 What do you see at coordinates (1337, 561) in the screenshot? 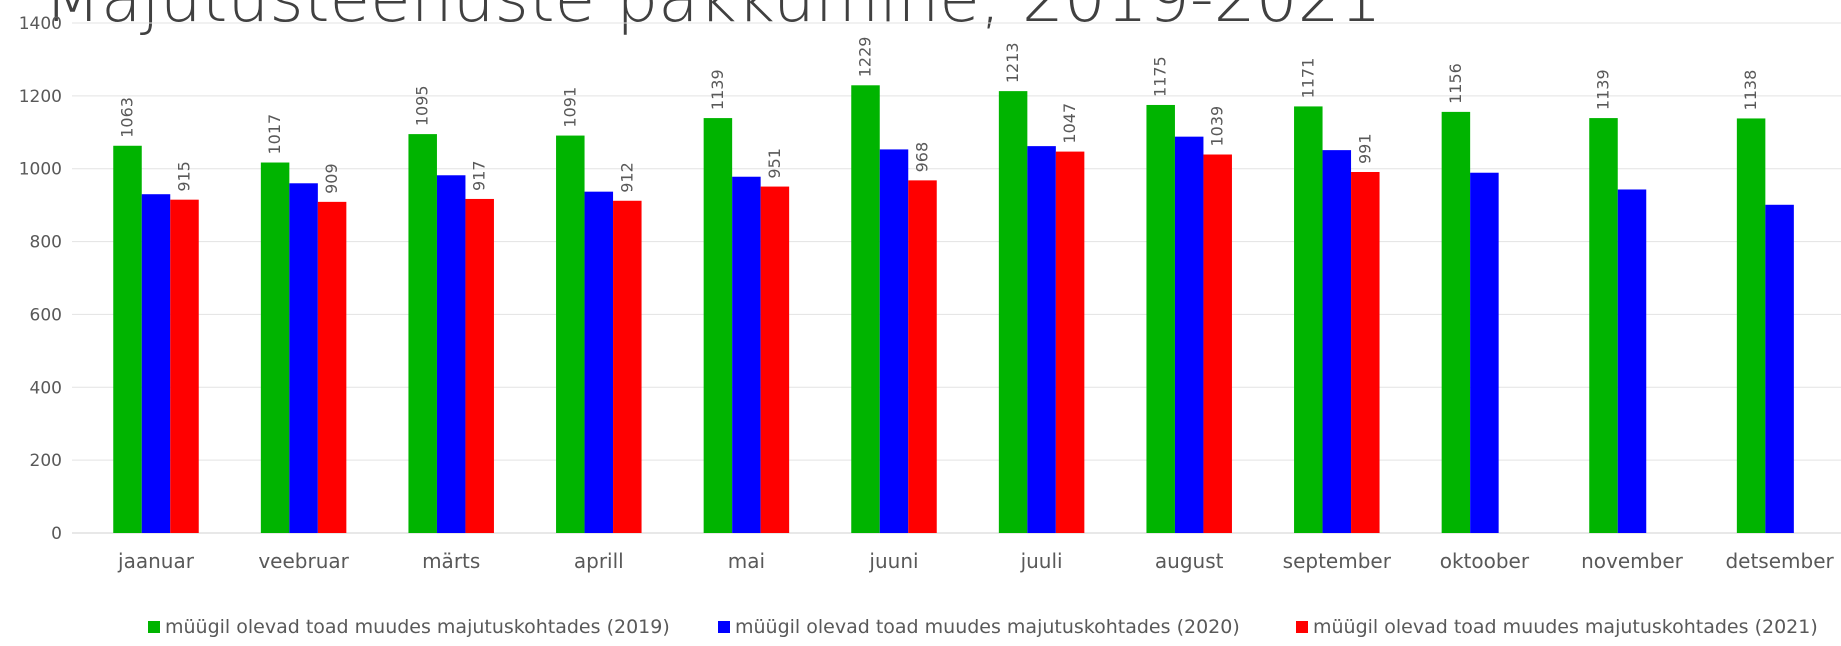
I see `x-category-label: september` at bounding box center [1337, 561].